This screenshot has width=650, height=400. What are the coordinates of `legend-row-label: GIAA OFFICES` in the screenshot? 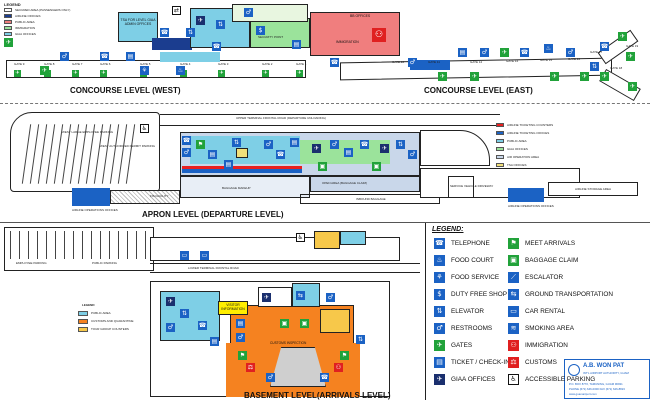 It's located at (473, 379).